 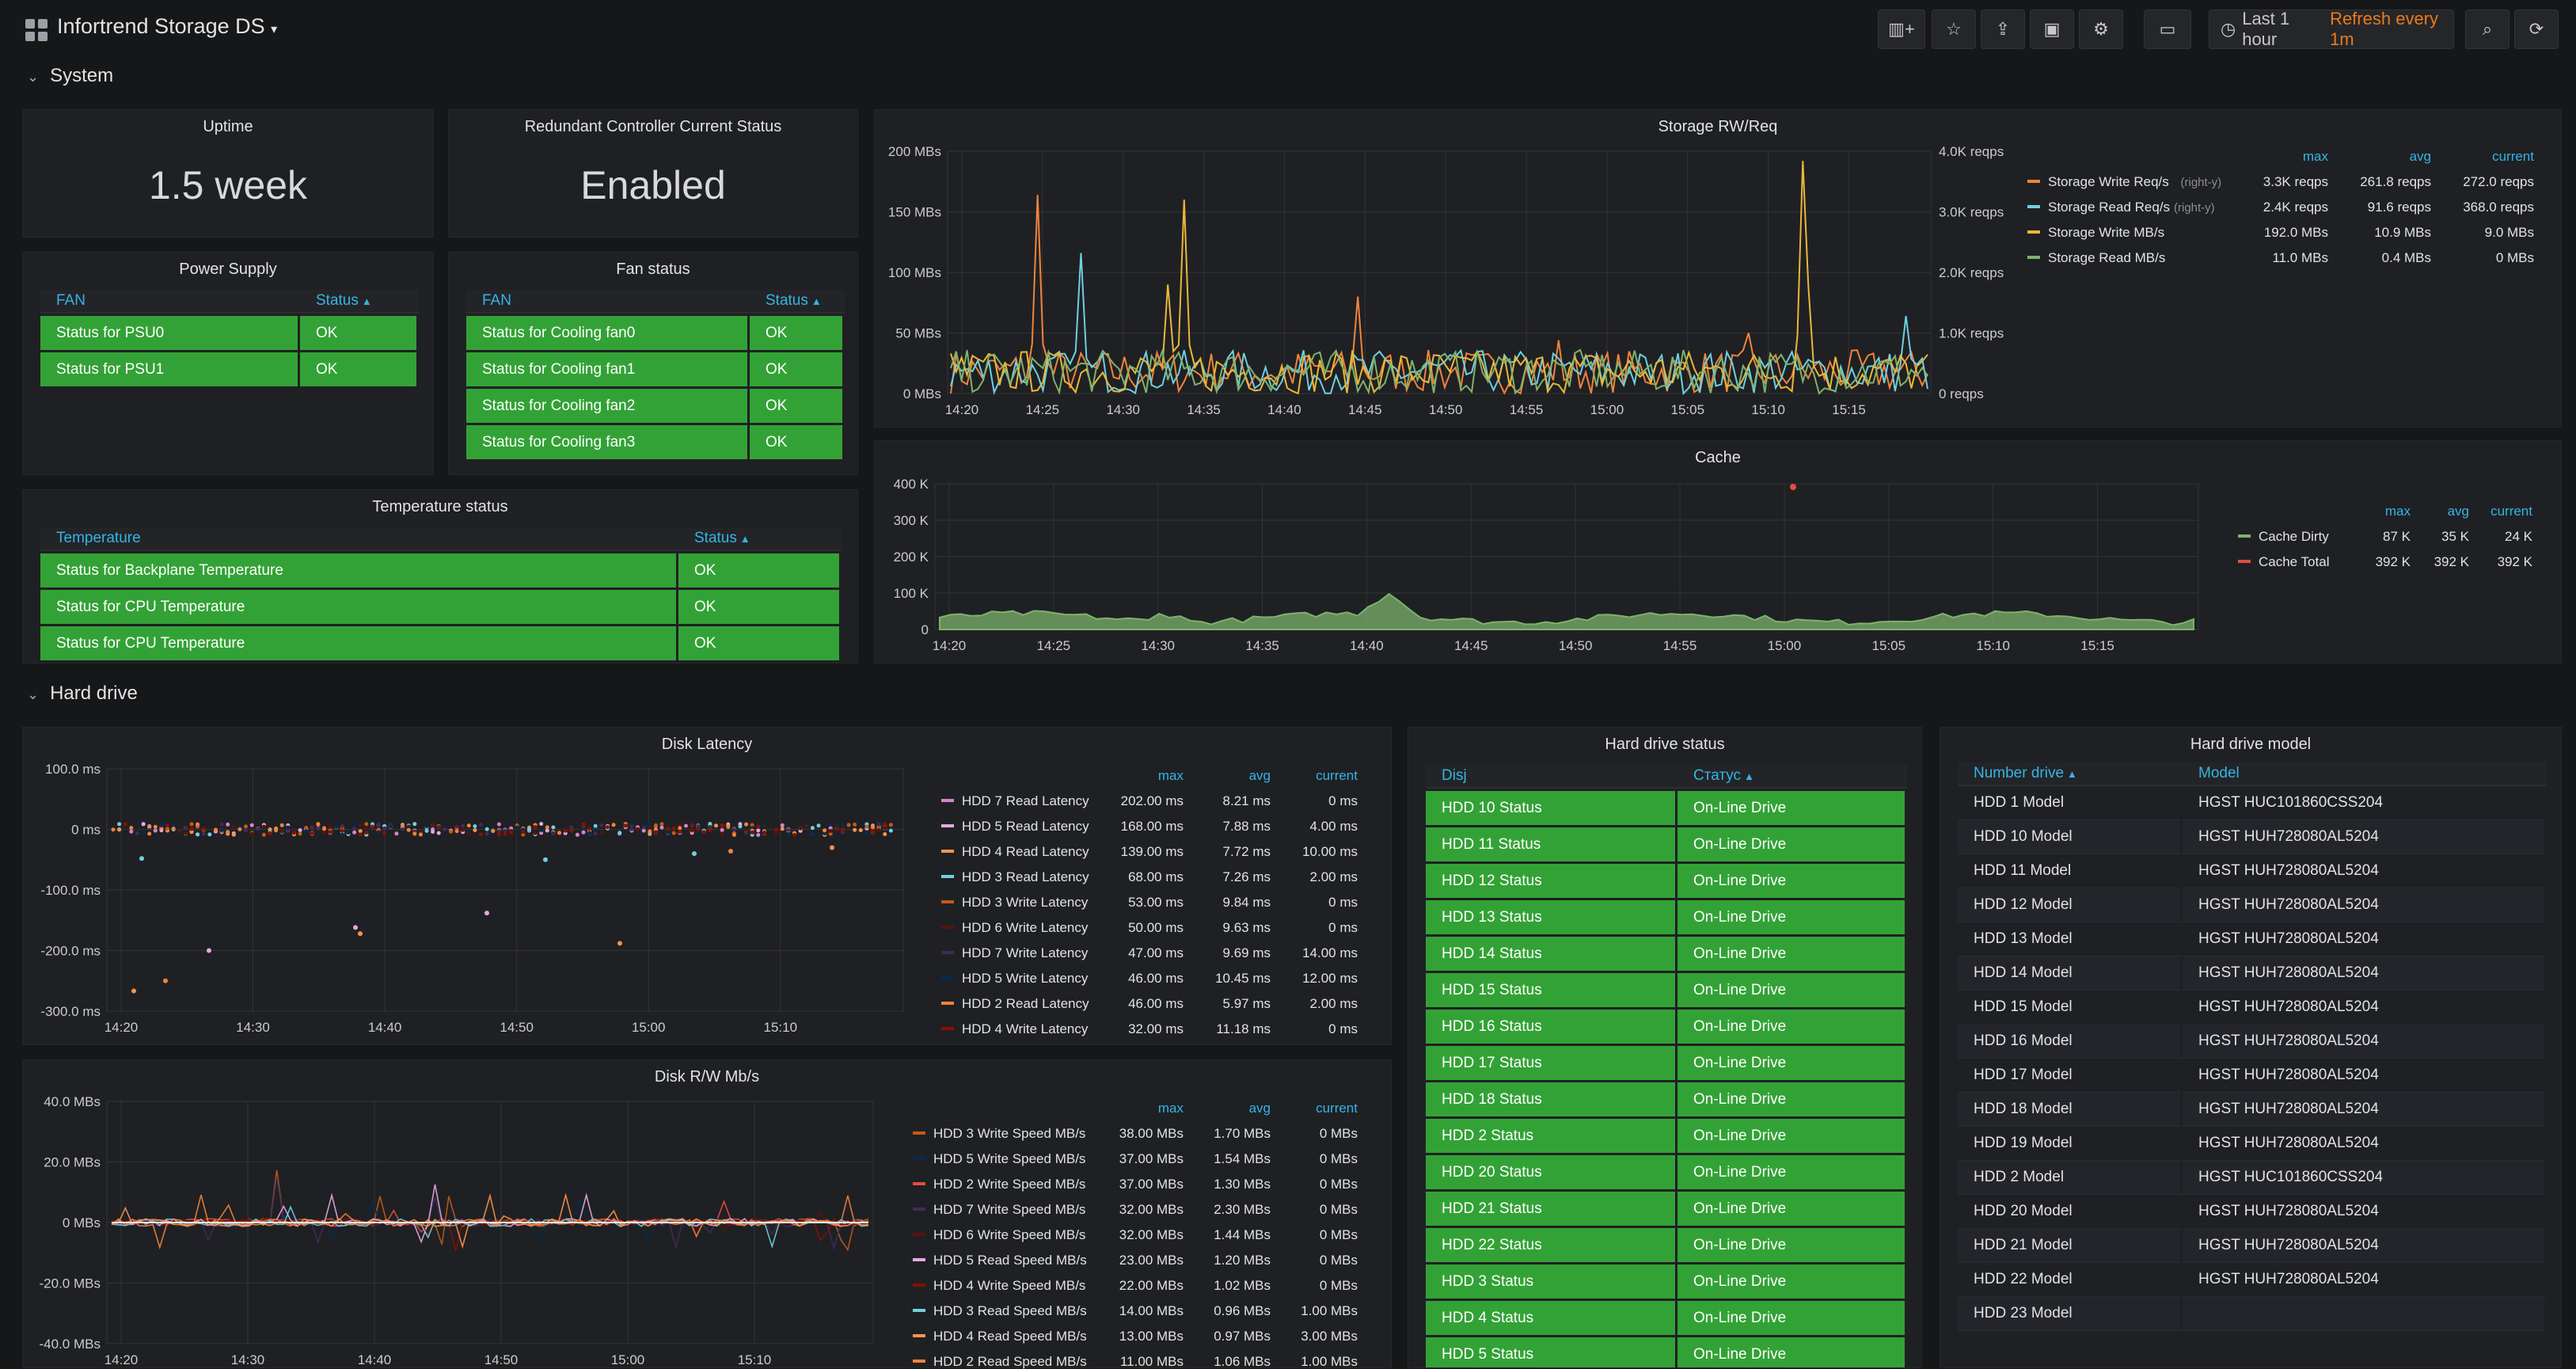 What do you see at coordinates (2331, 29) in the screenshot?
I see `time-picker-button: ◷ Last 1 hour Refresh every 1m` at bounding box center [2331, 29].